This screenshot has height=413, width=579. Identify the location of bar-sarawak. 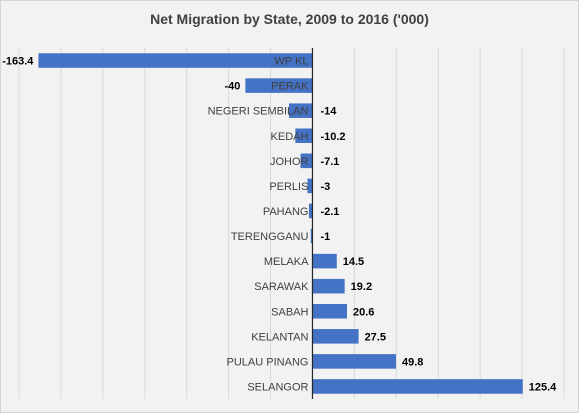
(328, 286).